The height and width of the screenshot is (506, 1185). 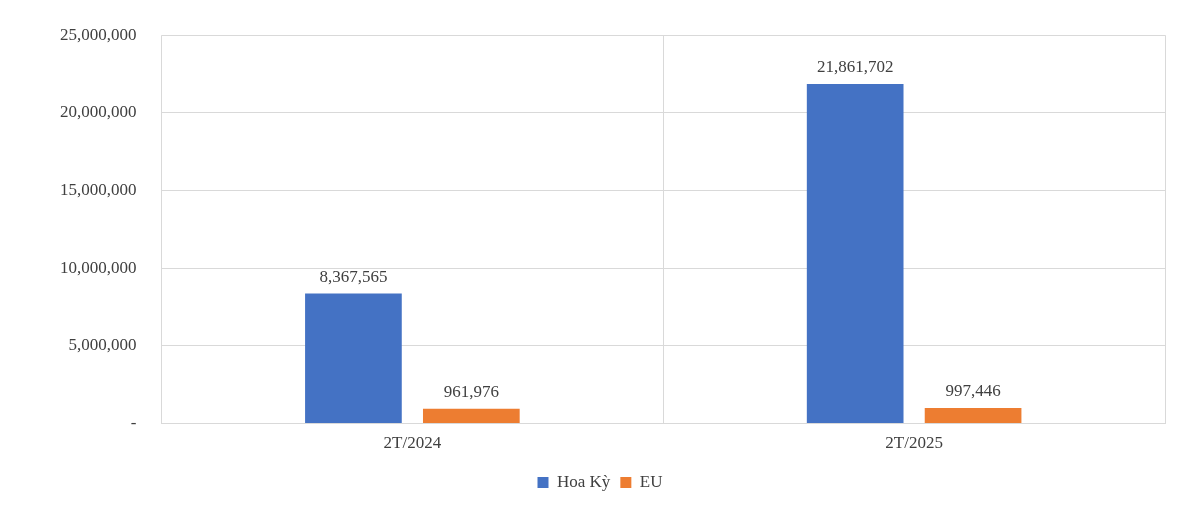 I want to click on y-tick-label: 10,000,000, so click(x=98, y=267).